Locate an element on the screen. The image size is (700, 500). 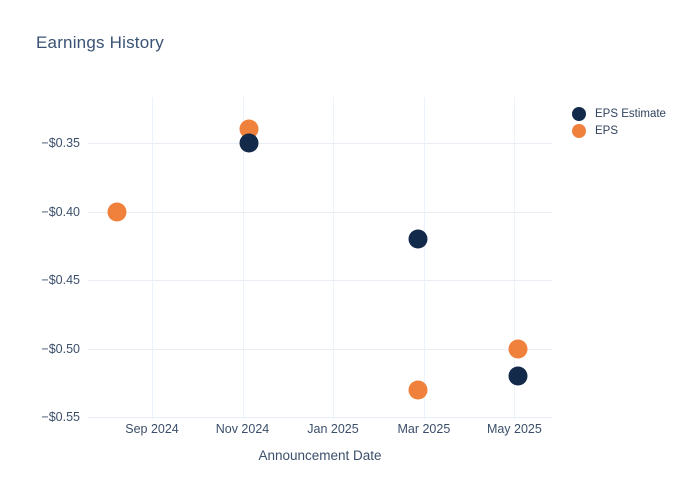
x-tick-label: Sep 2024 is located at coordinates (152, 429).